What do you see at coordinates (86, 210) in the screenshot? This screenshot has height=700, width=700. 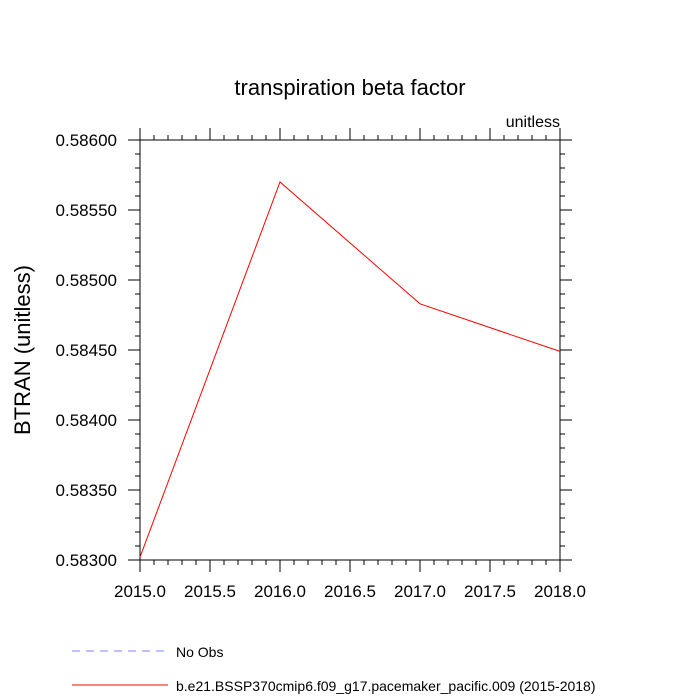 I see `y-tick-label: 0.58550` at bounding box center [86, 210].